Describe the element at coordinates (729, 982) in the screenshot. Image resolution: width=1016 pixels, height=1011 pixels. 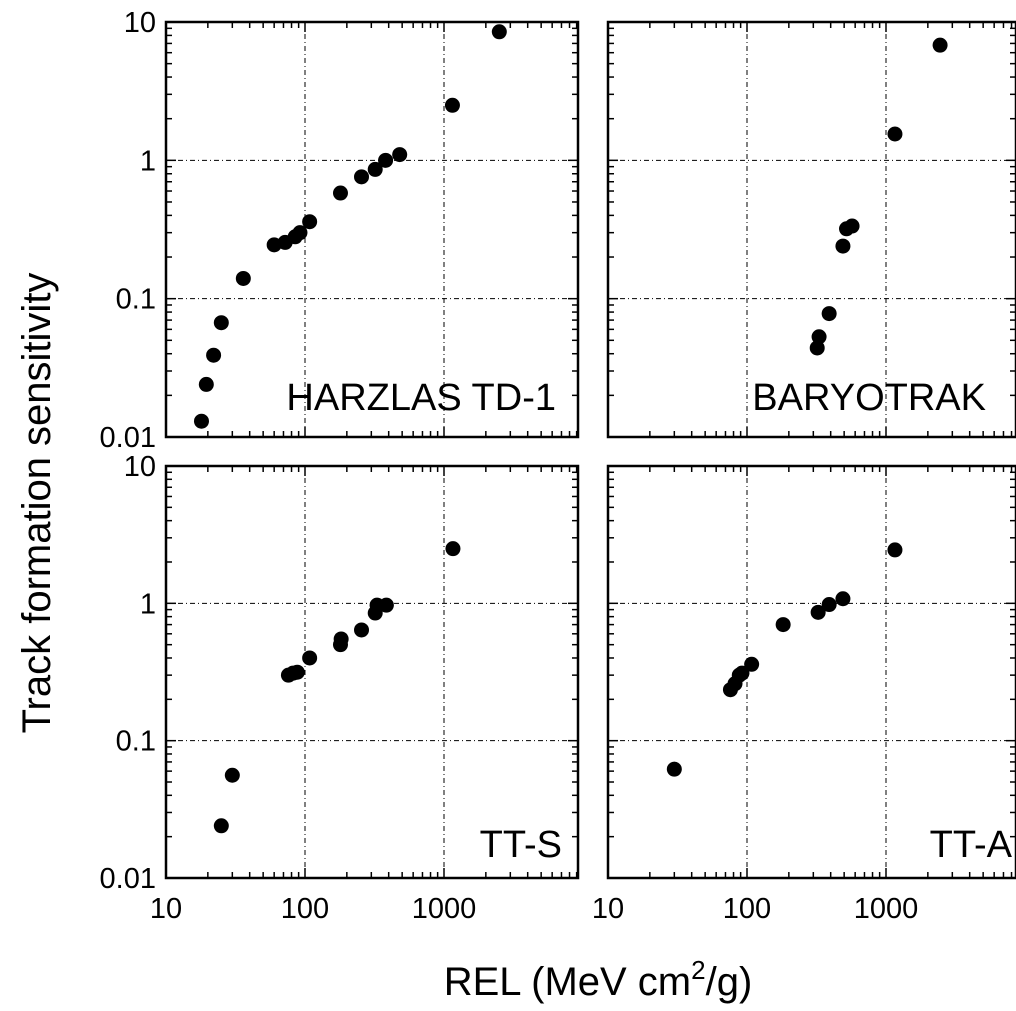
I see `x-axis-label-tail: /g)` at that location.